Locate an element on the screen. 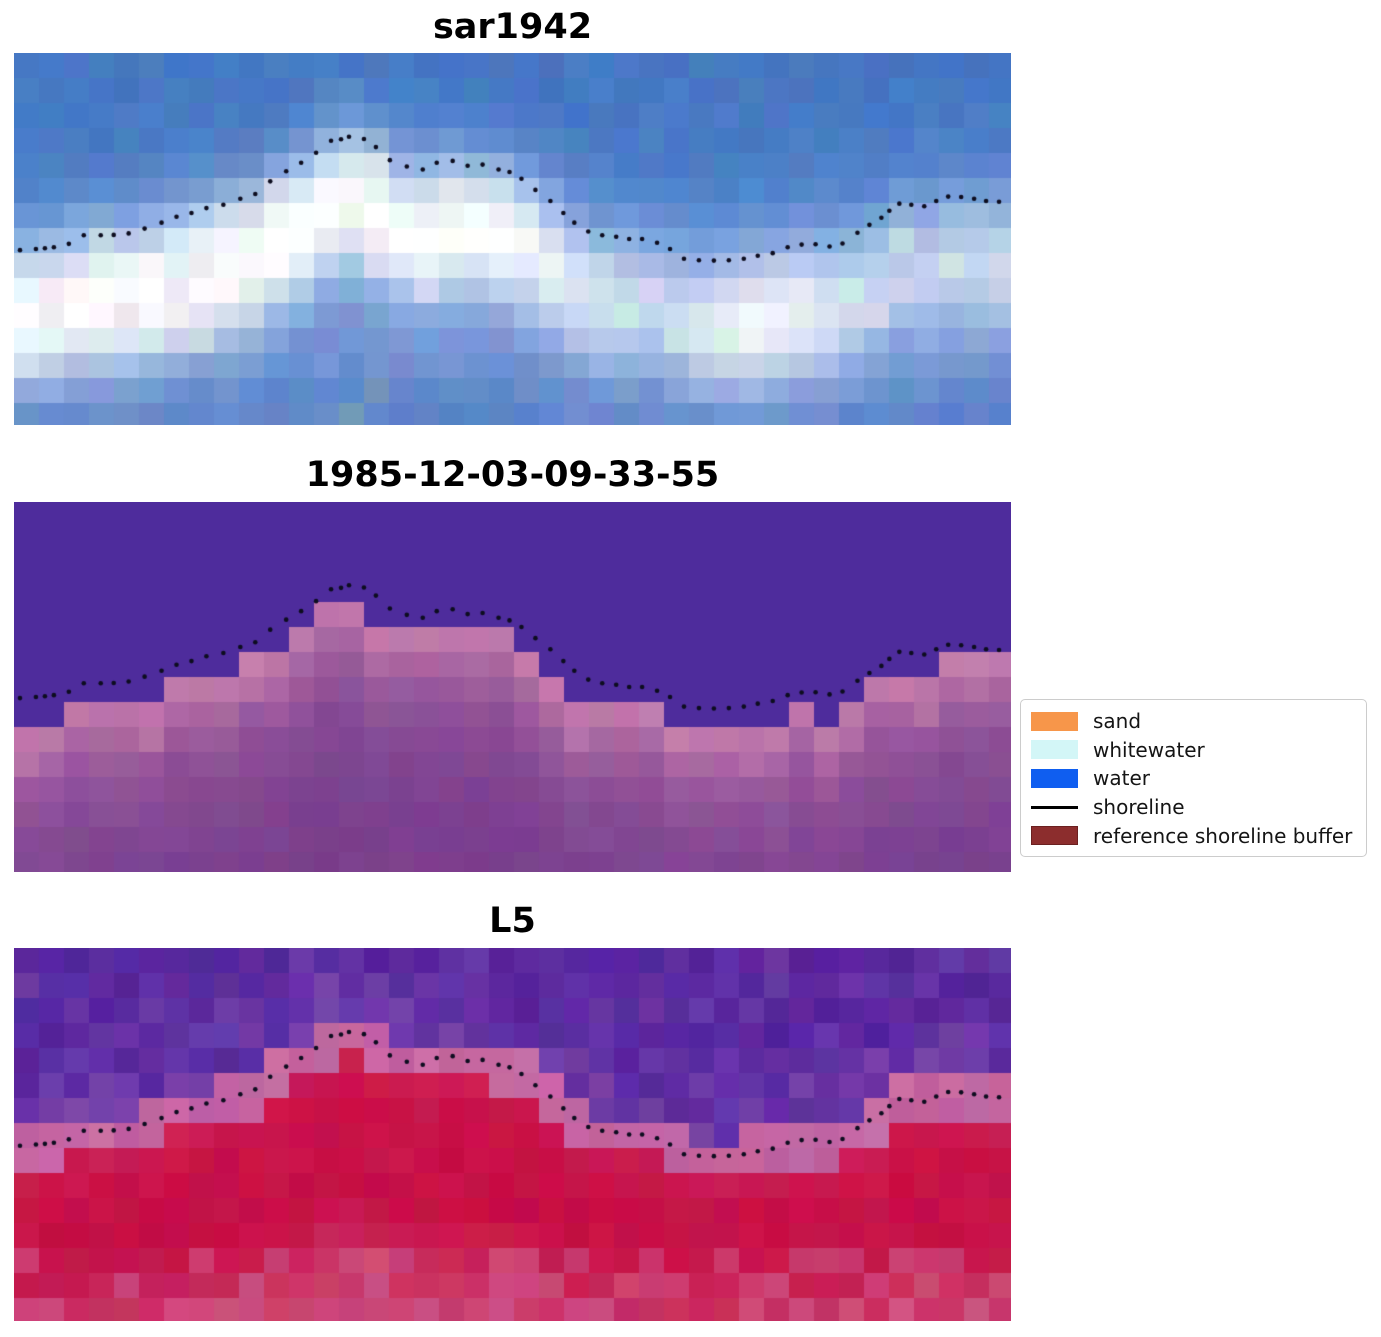 Image resolution: width=1381 pixels, height=1337 pixels. panel-title-l5: L5 is located at coordinates (512, 921).